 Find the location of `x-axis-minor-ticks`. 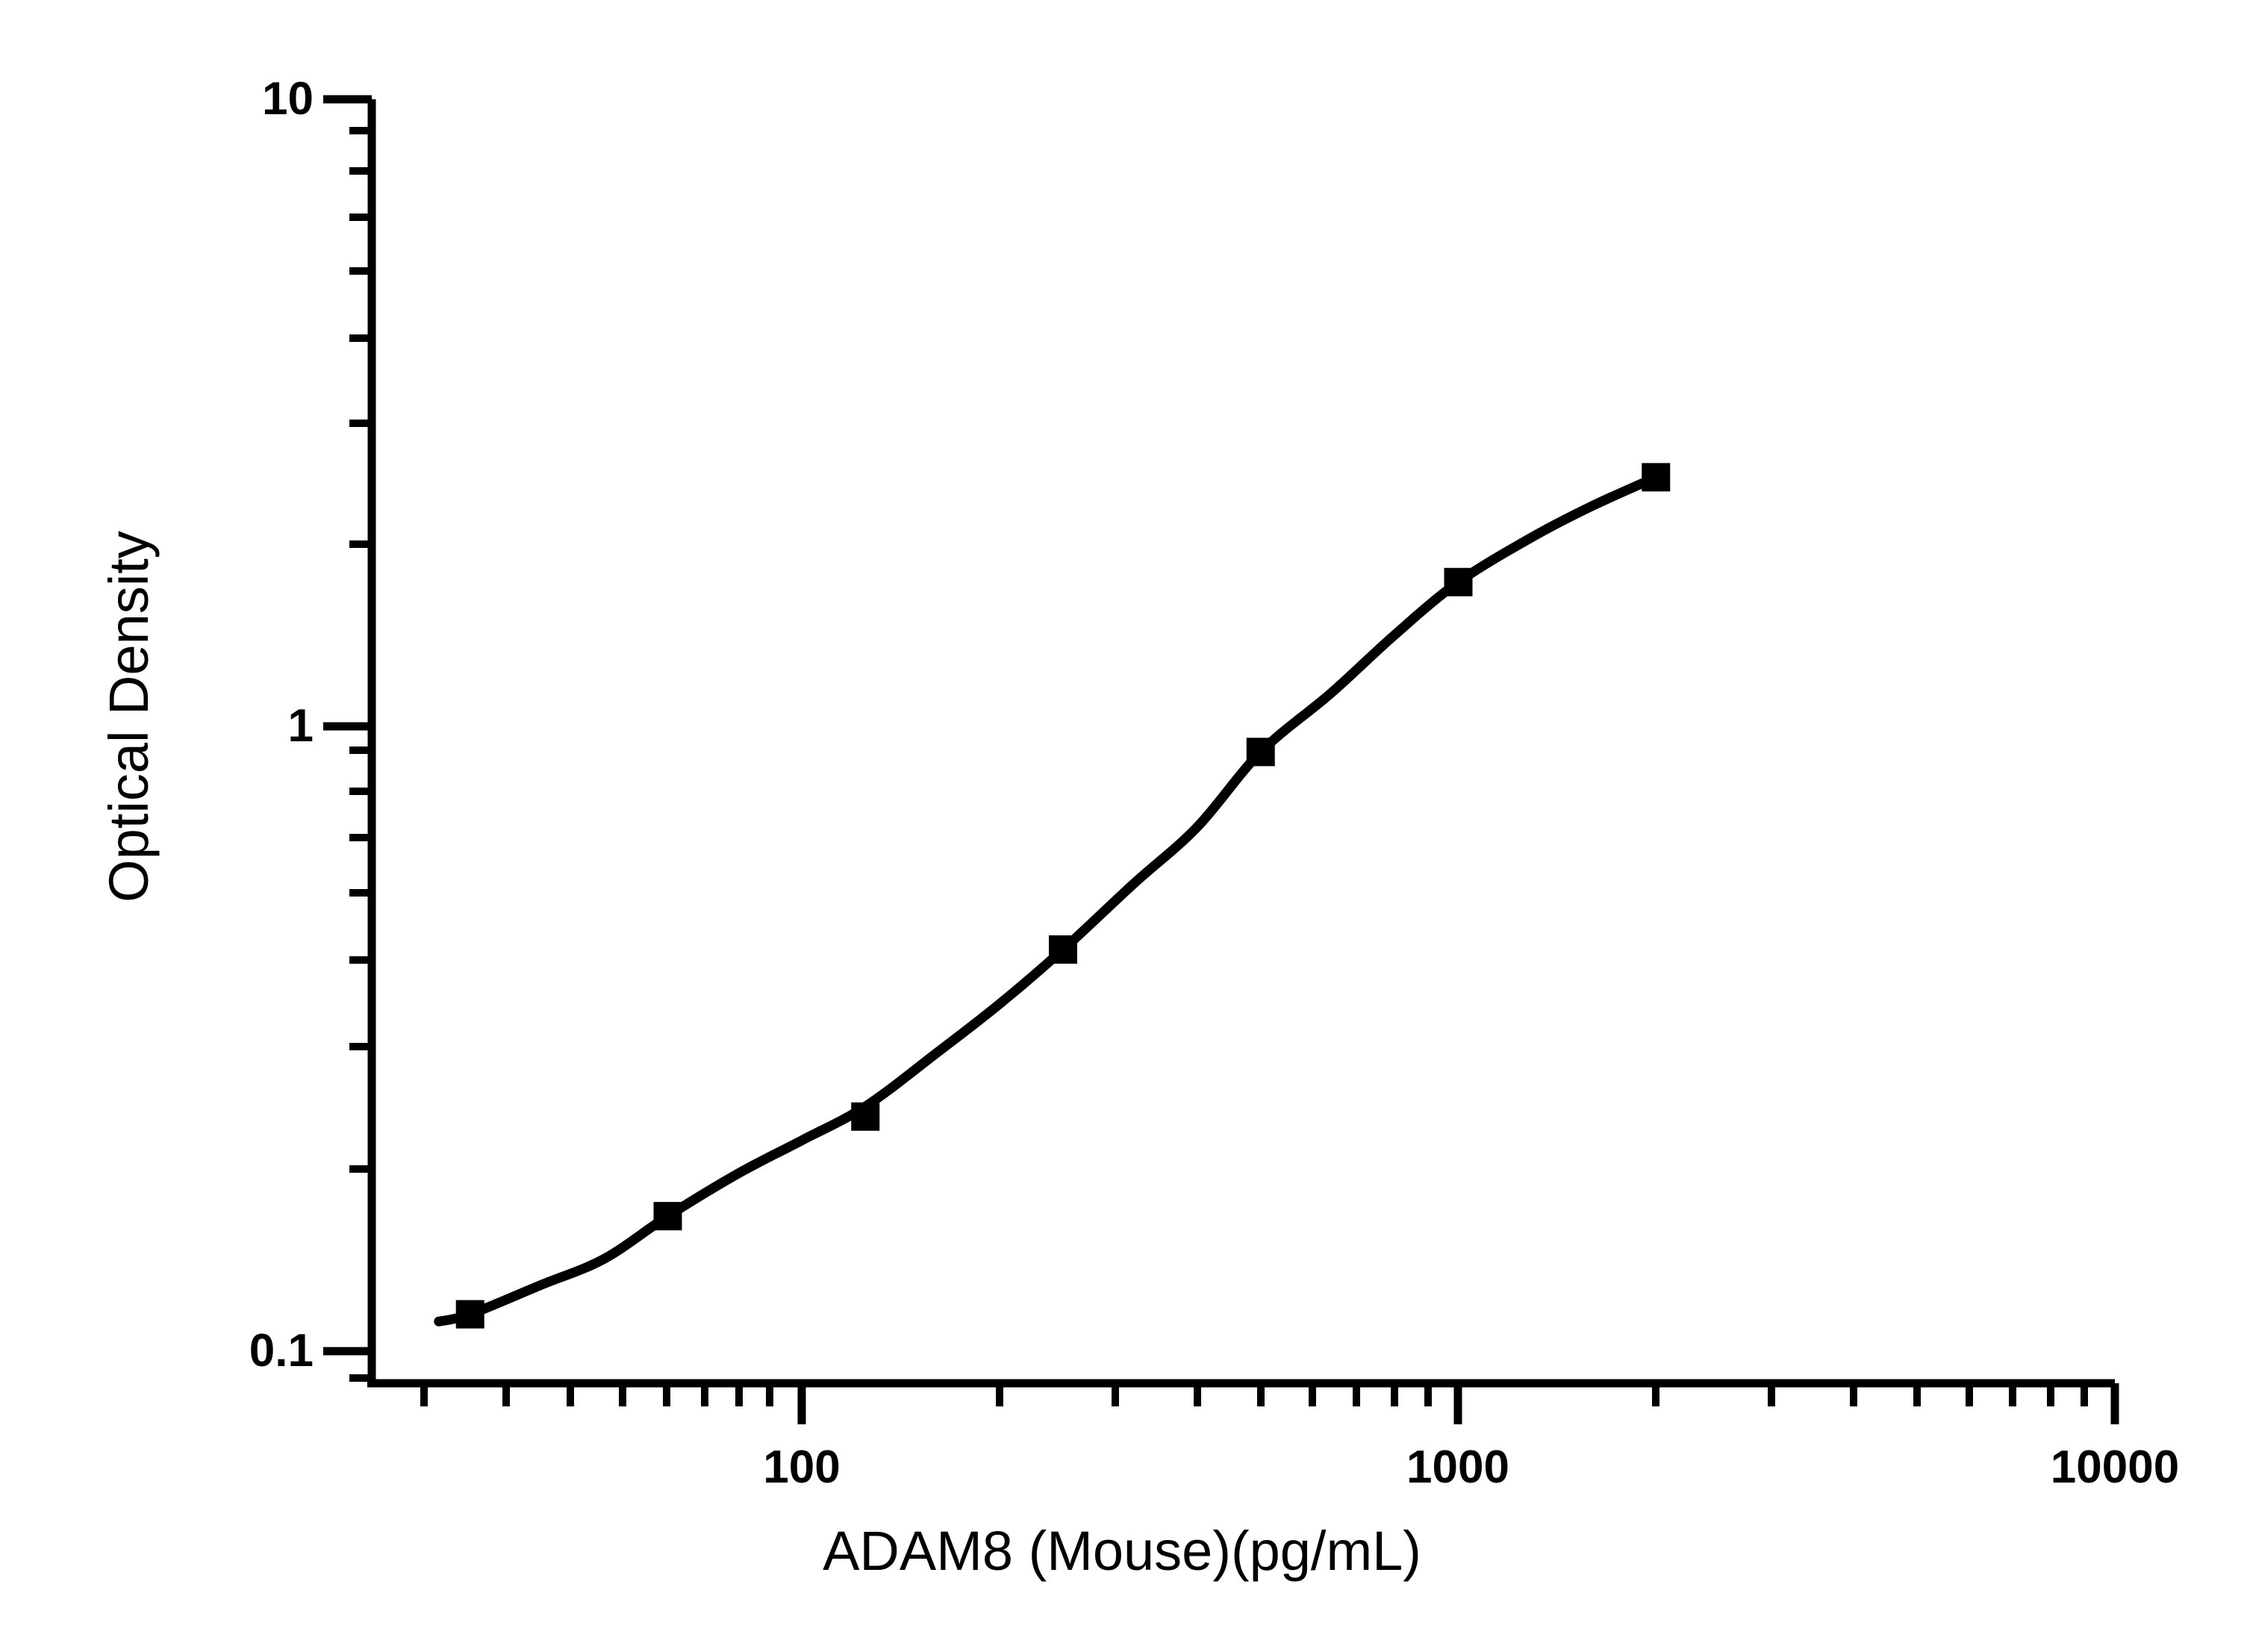

x-axis-minor-ticks is located at coordinates (1254, 1394).